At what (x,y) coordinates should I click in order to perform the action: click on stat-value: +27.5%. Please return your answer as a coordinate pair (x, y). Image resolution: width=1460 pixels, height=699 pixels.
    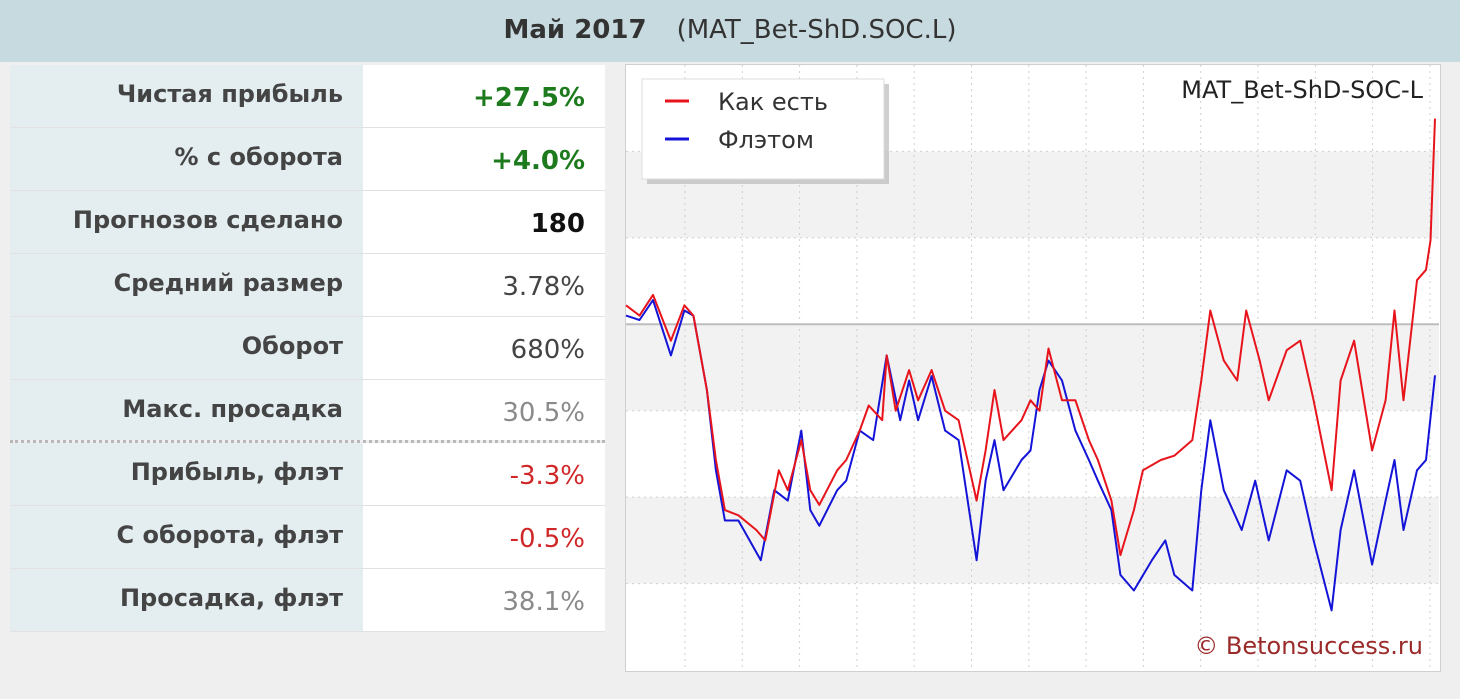
    Looking at the image, I should click on (484, 96).